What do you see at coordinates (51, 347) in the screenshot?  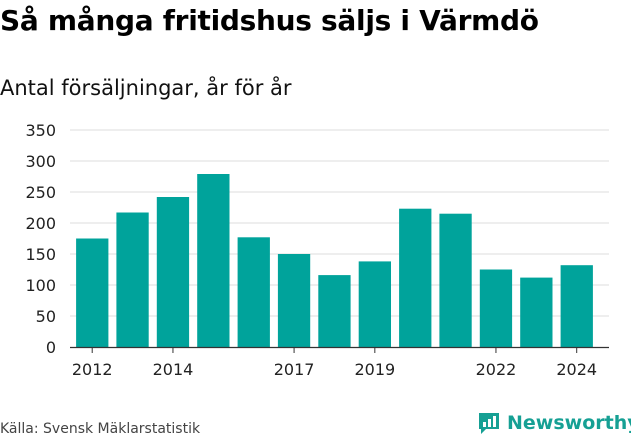 I see `y-tick-label: 0` at bounding box center [51, 347].